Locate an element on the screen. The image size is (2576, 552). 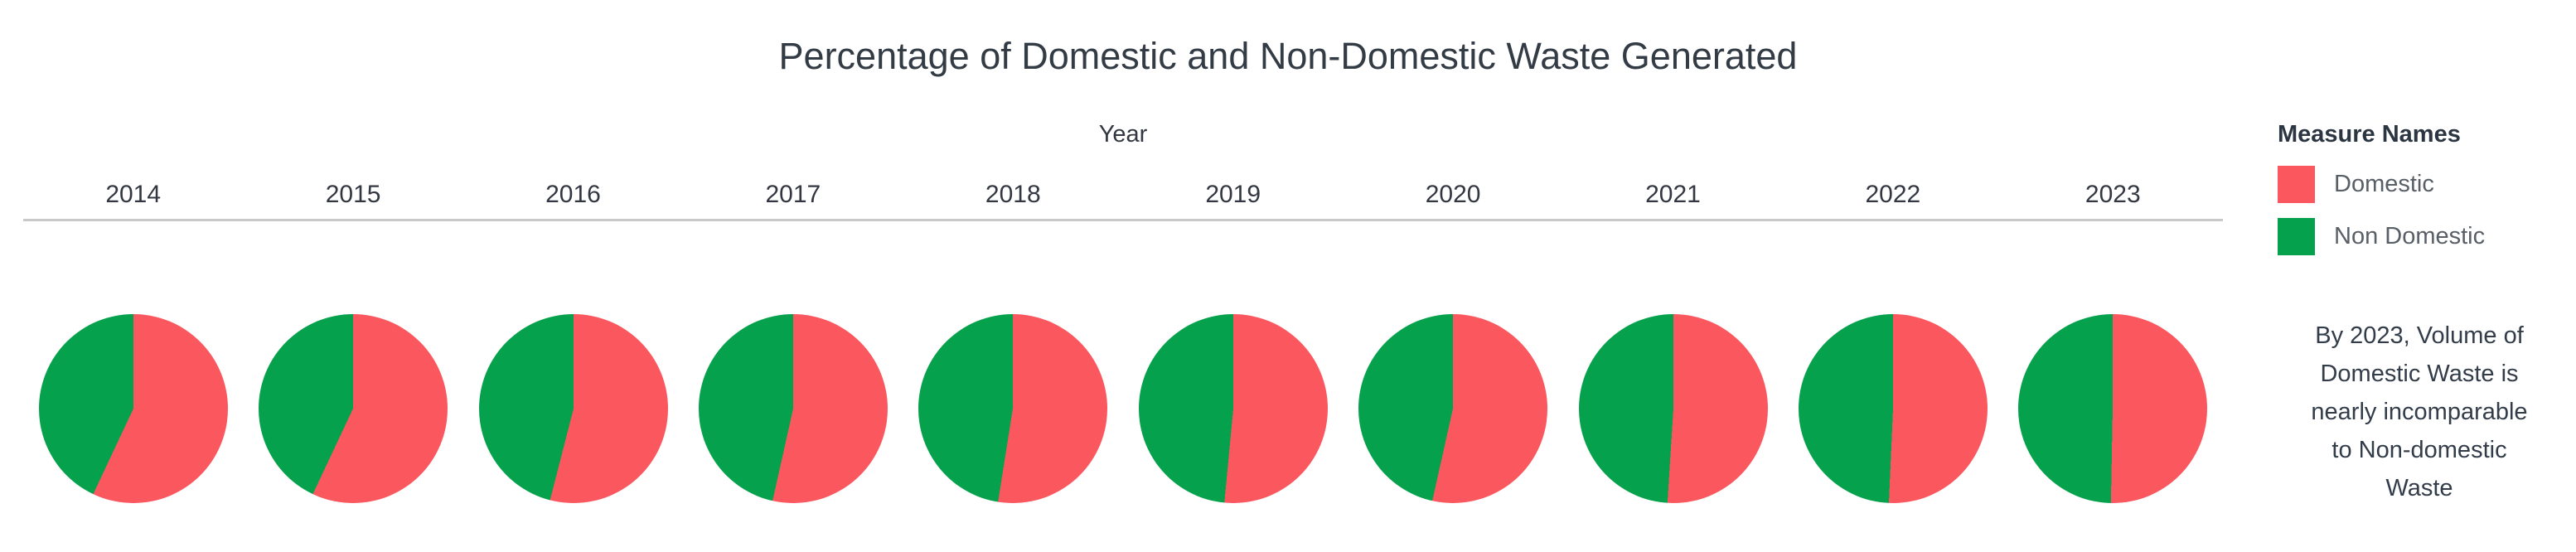
year-tick-2020: 2020 is located at coordinates (1453, 194).